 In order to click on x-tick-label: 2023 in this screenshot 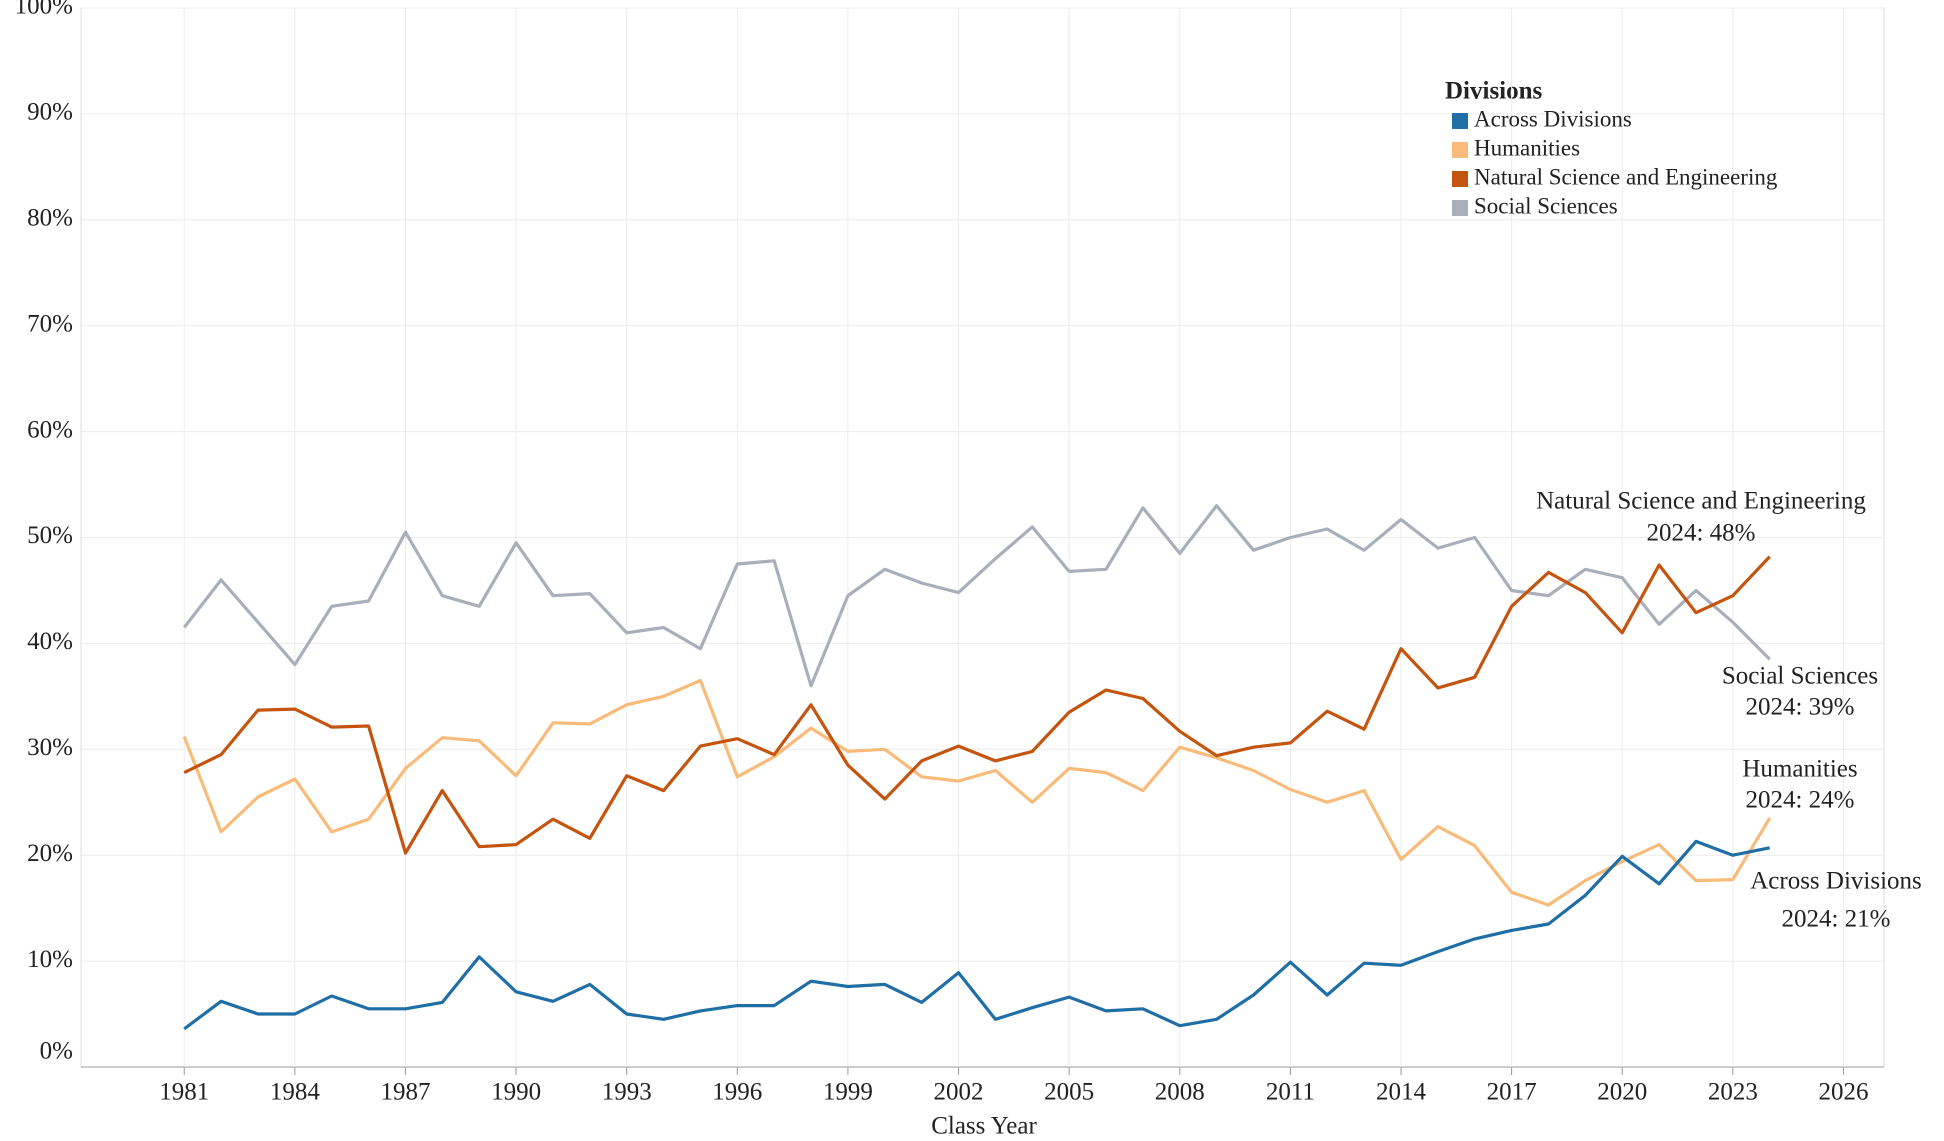, I will do `click(1733, 1092)`.